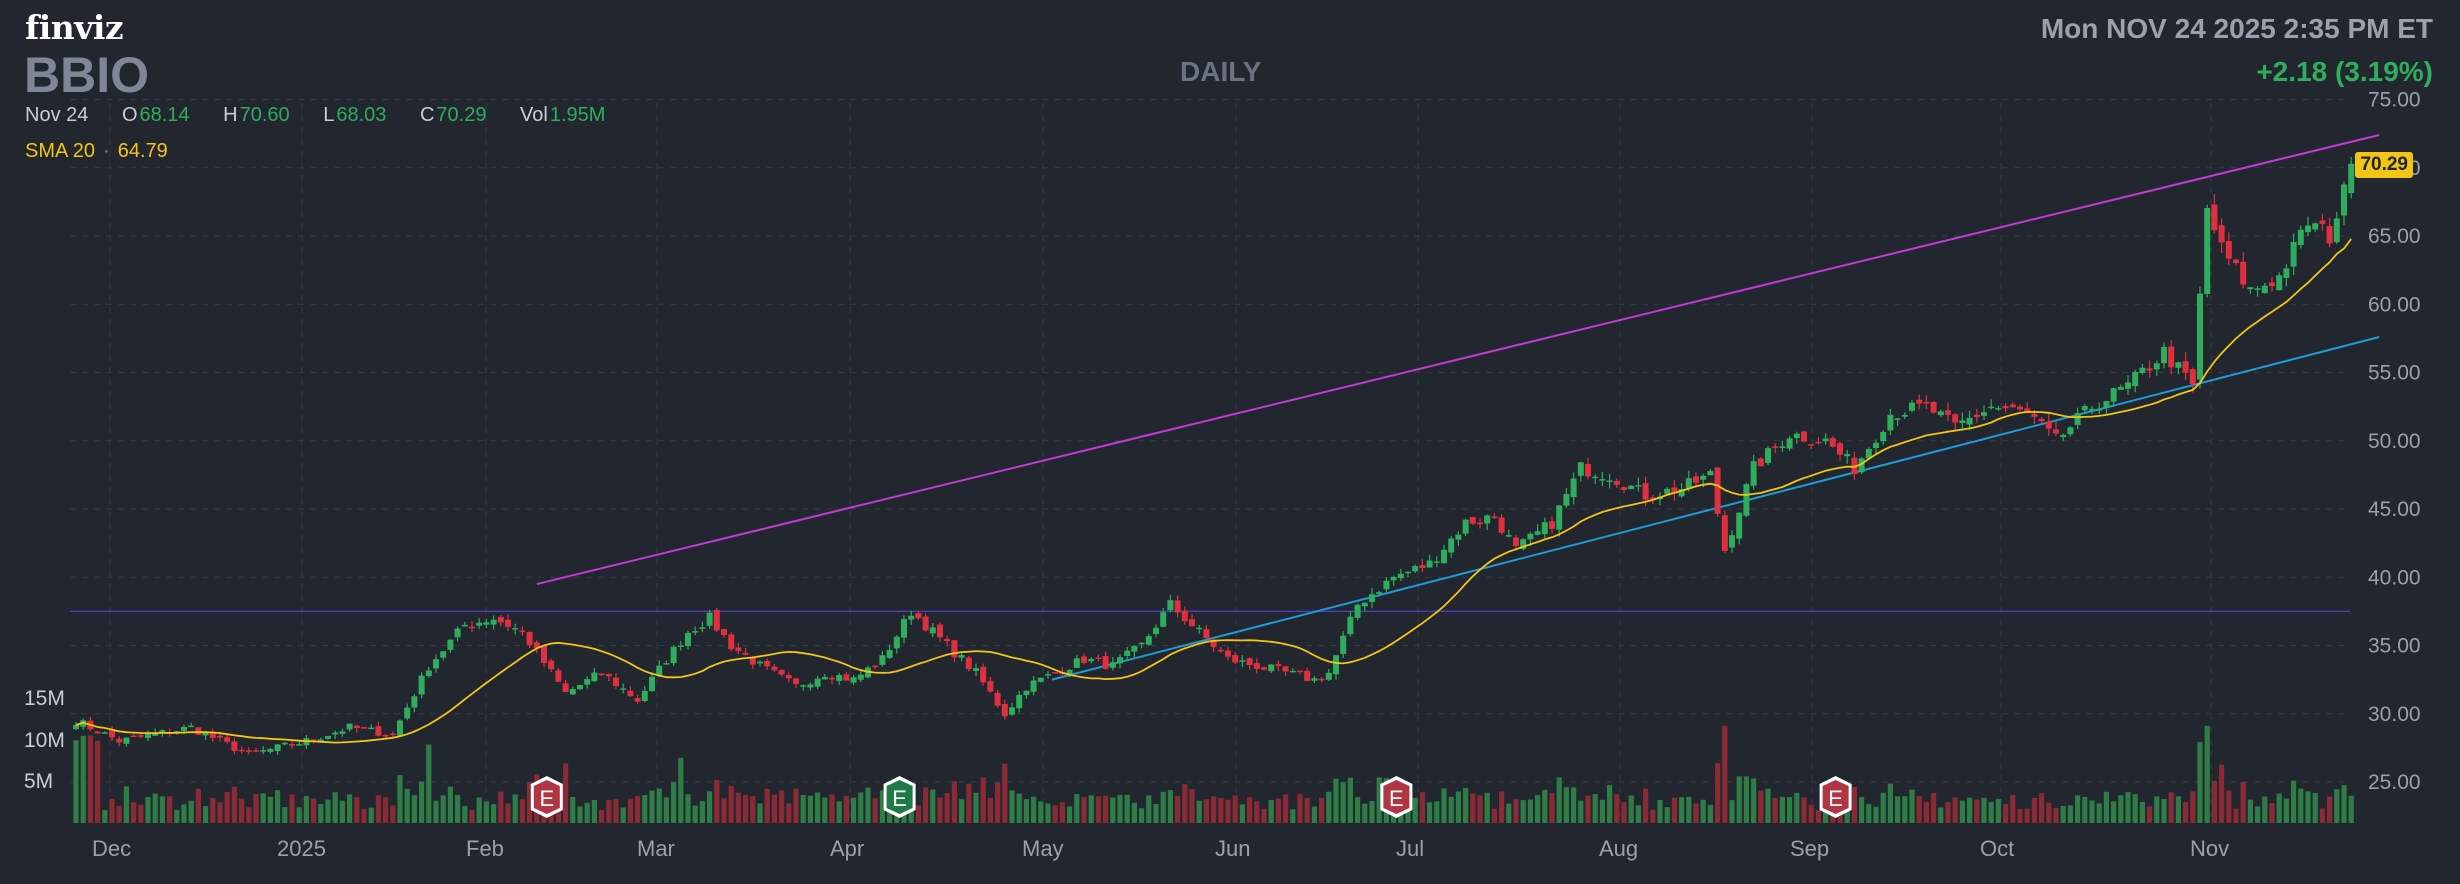  Describe the element at coordinates (1213, 774) in the screenshot. I see `volume-bars` at that location.